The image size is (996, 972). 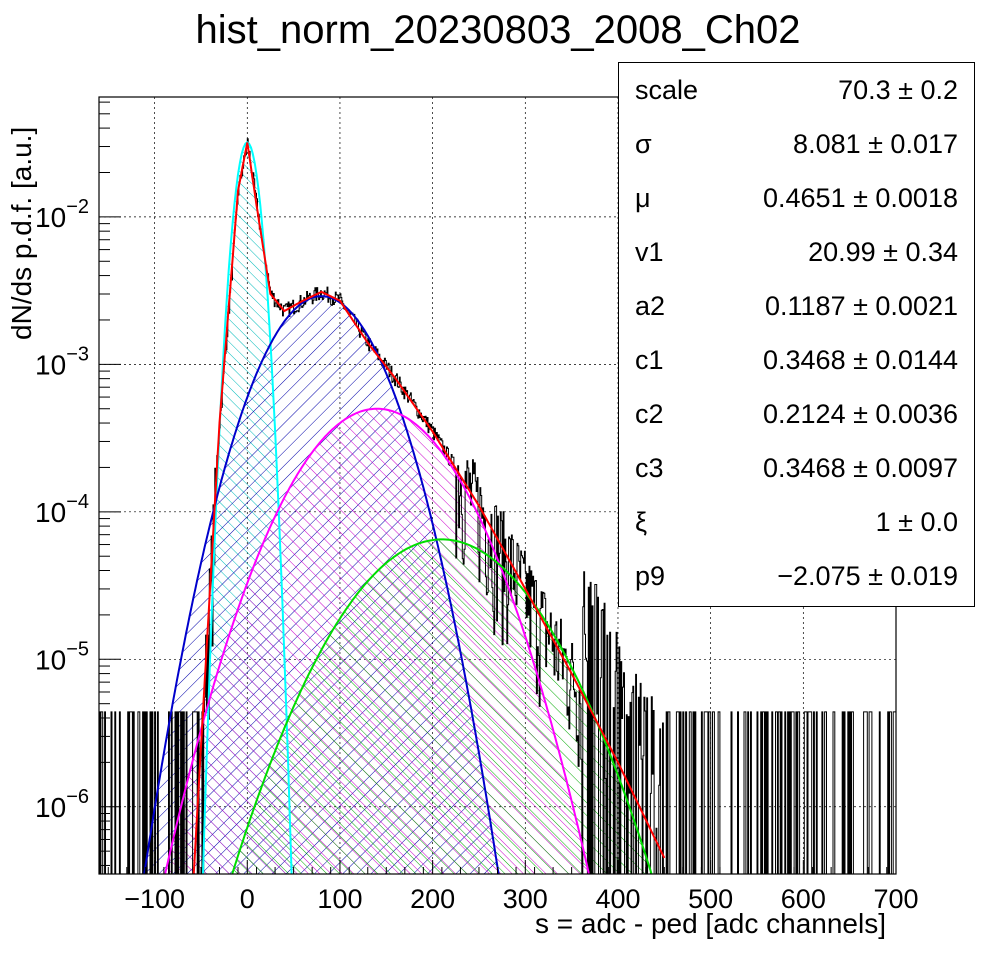 I want to click on stat-value: −2.075 ± 0.019, so click(x=867, y=576).